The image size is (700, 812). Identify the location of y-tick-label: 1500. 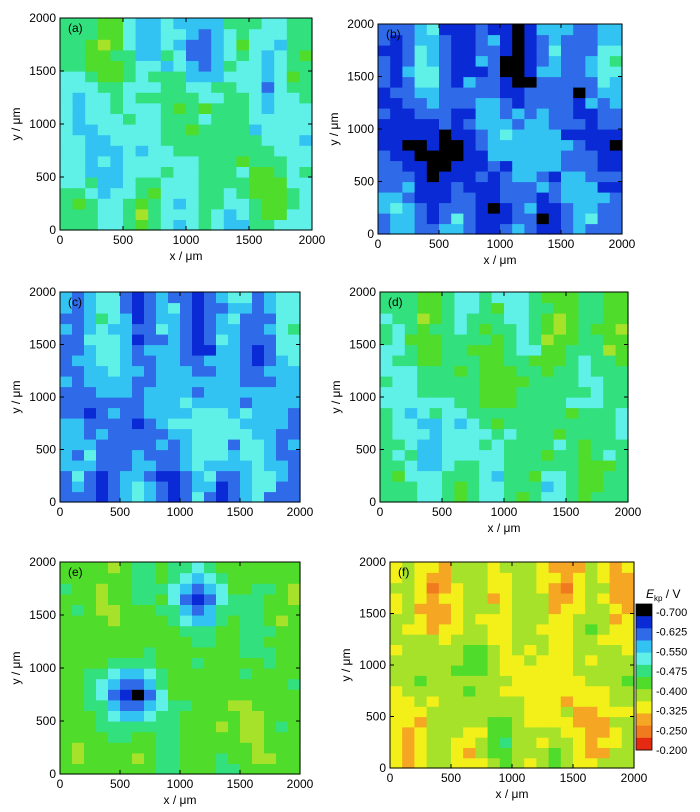
(42, 345).